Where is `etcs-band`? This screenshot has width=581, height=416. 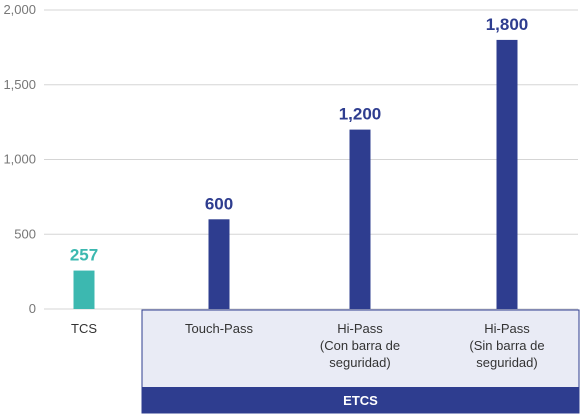 etcs-band is located at coordinates (360, 400).